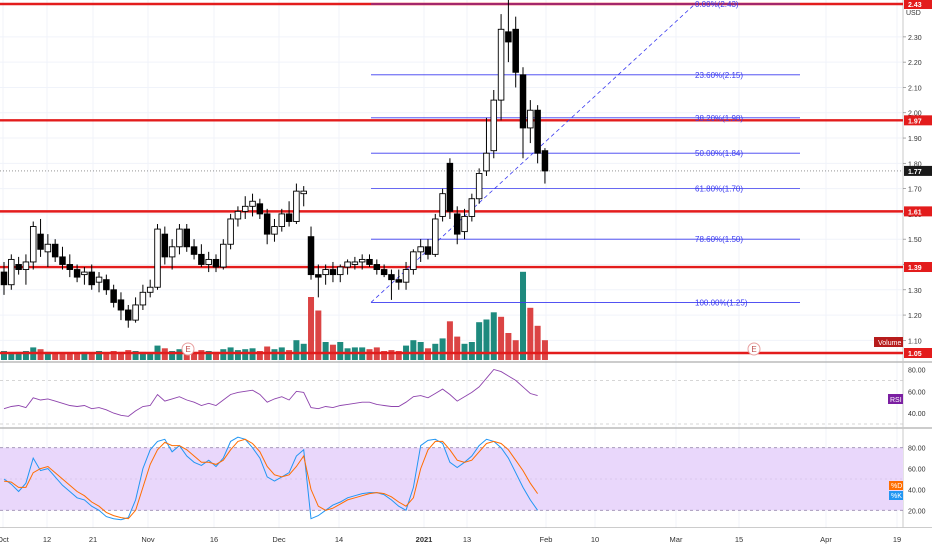 This screenshot has height=555, width=932. What do you see at coordinates (93, 539) in the screenshot?
I see `time-tick-label: 21` at bounding box center [93, 539].